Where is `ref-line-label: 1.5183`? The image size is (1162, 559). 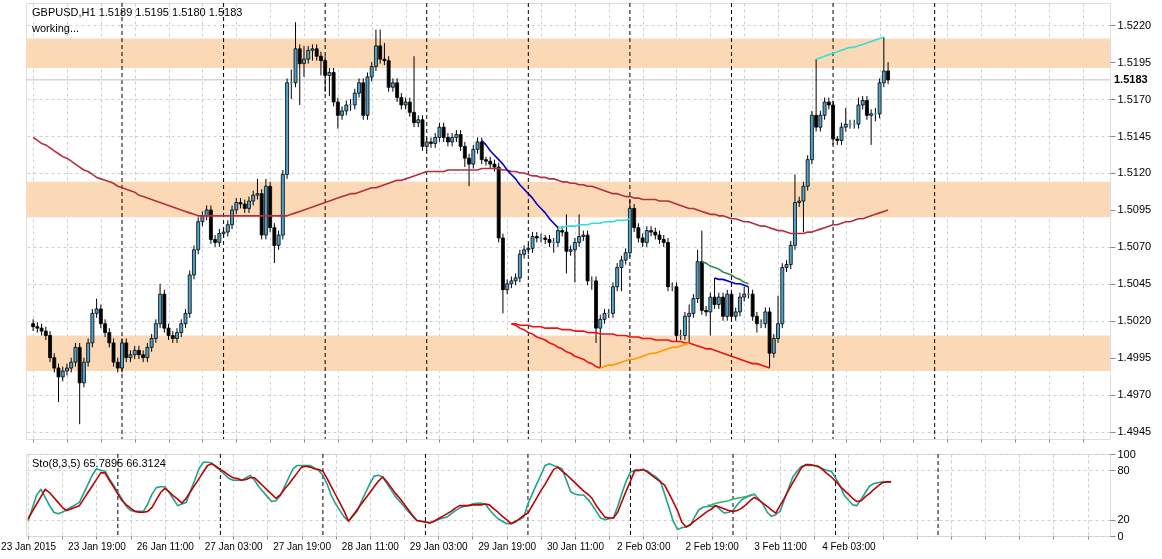 ref-line-label: 1.5183 is located at coordinates (1131, 78).